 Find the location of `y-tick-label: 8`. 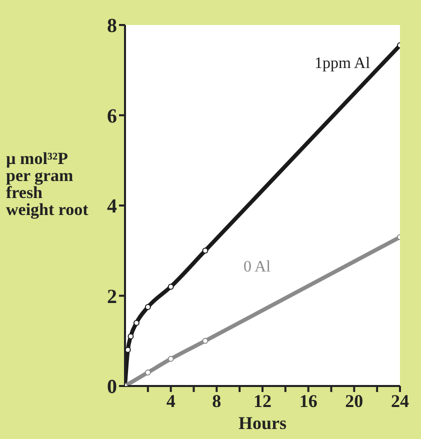

y-tick-label: 8 is located at coordinates (112, 26).